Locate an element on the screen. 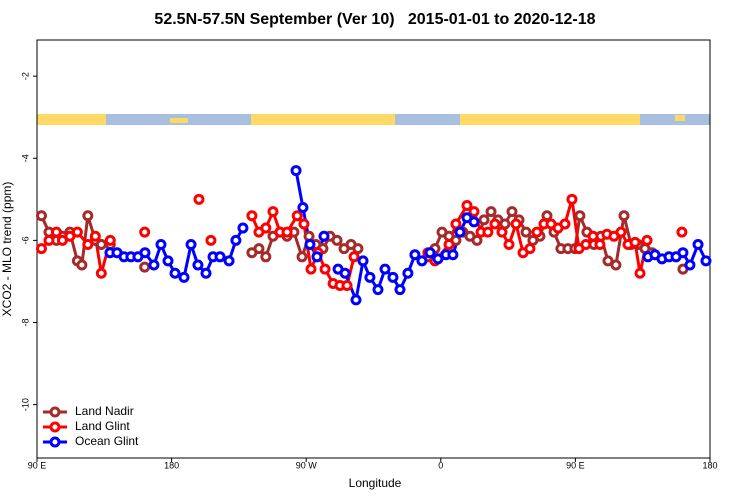  y-tick-label: -2 is located at coordinates (25, 76).